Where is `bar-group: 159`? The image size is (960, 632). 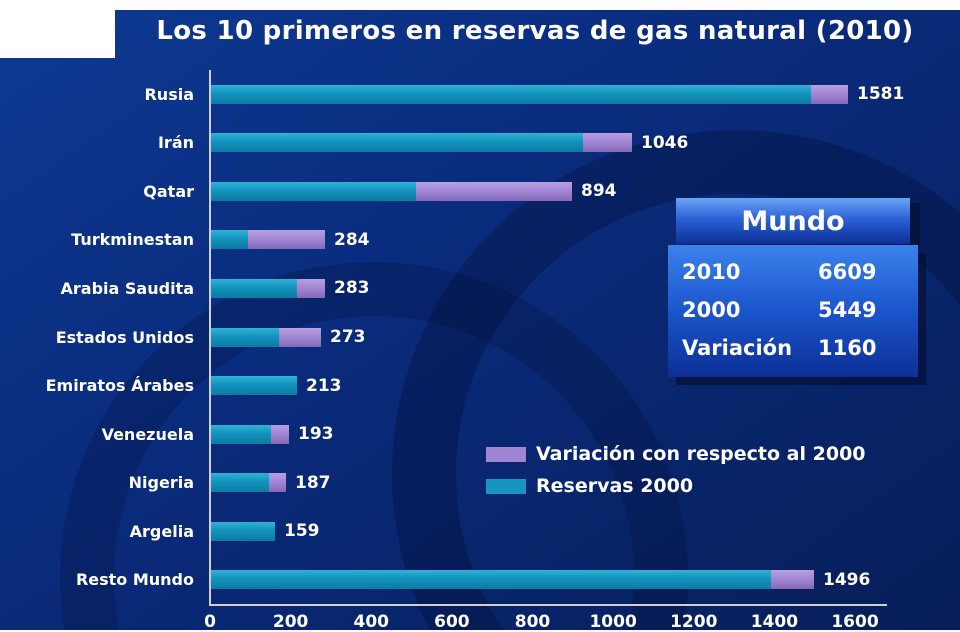 bar-group: 159 is located at coordinates (265, 531).